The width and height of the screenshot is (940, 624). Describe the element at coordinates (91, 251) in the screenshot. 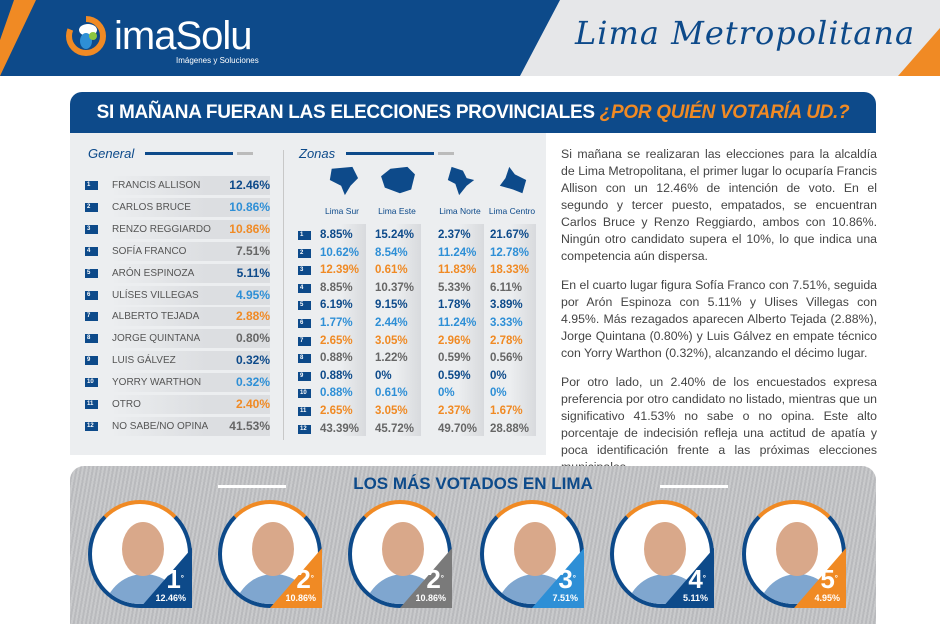

I see `rank-badge: 4` at that location.